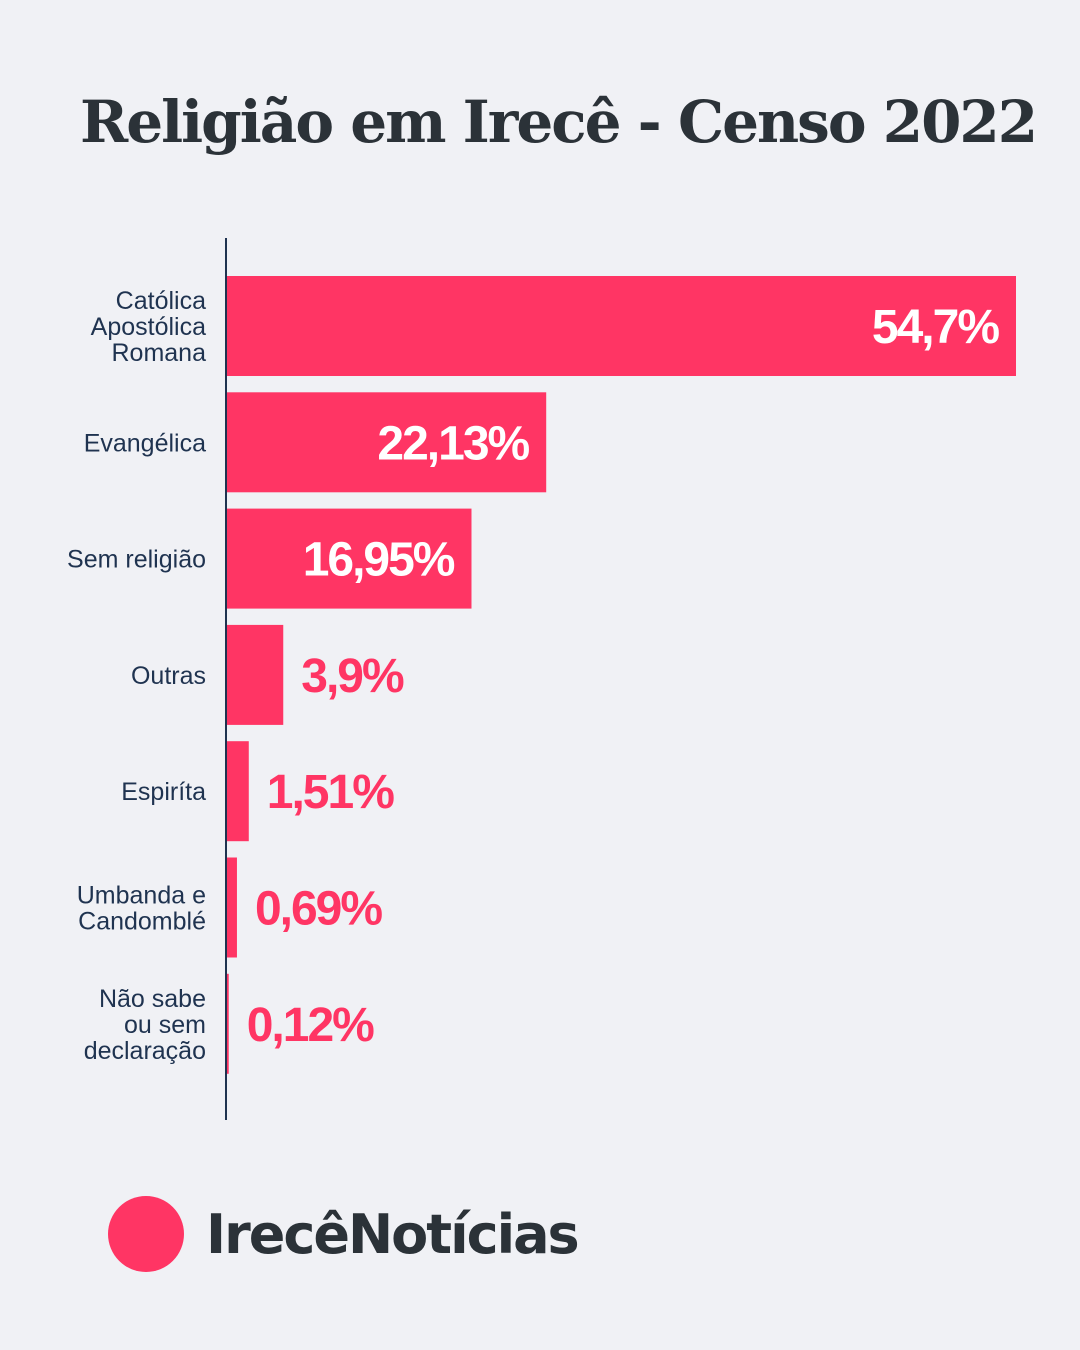 Image resolution: width=1080 pixels, height=1350 pixels. What do you see at coordinates (310, 1025) in the screenshot?
I see `value-label-6: 0,12%` at bounding box center [310, 1025].